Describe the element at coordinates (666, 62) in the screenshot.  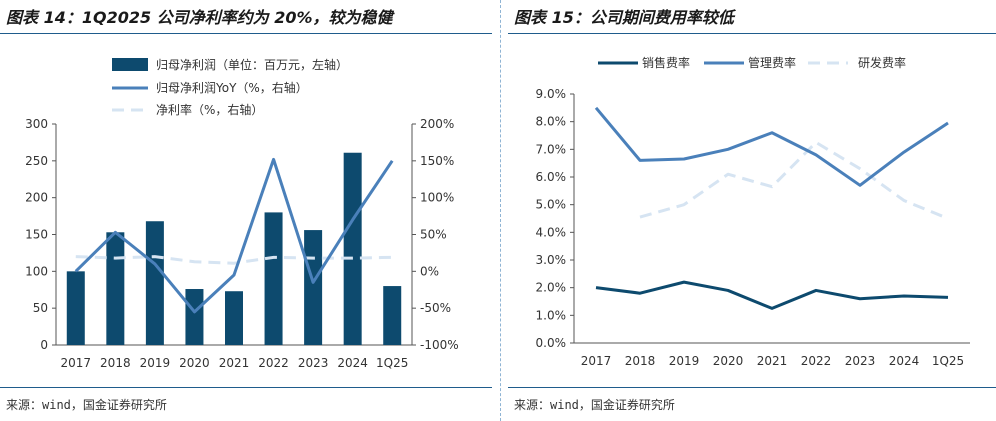
I see `legend-label-sales: 销售费率` at that location.